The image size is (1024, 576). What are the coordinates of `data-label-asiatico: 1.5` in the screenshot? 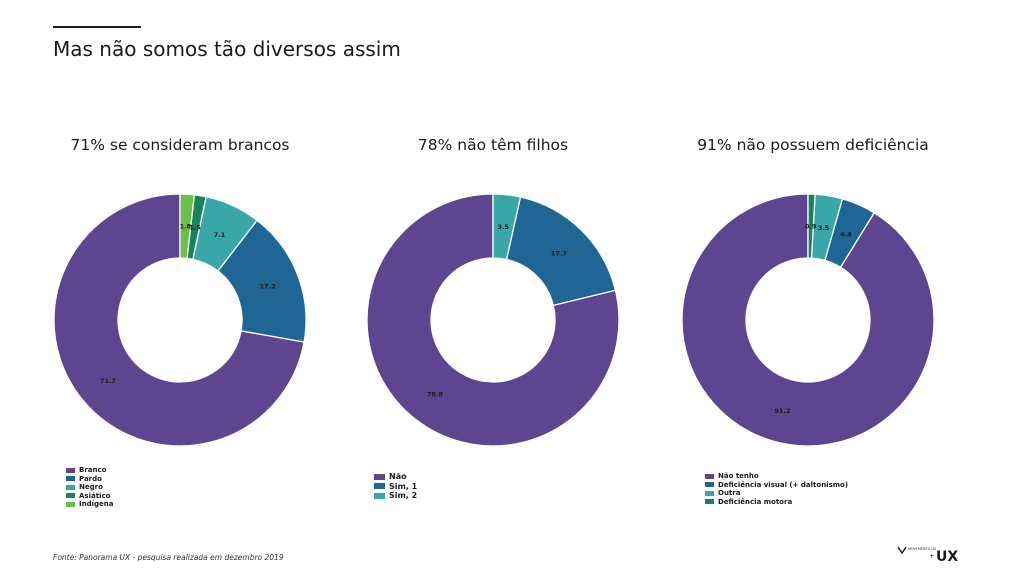 It's located at (195, 228).